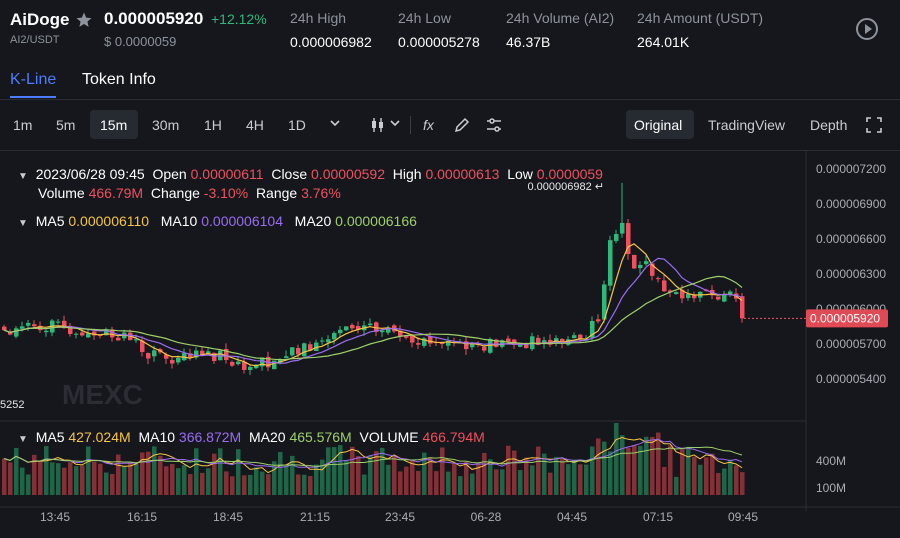 This screenshot has width=900, height=538. I want to click on interval-1h: 1H, so click(213, 125).